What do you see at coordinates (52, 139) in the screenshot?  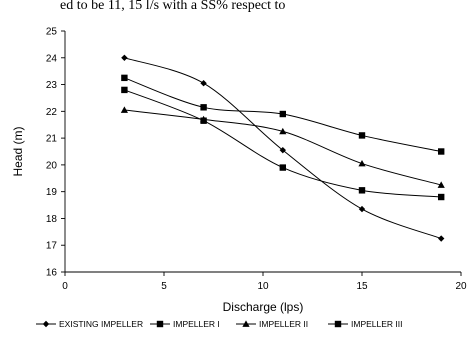 I see `y-tick-label: 21` at bounding box center [52, 139].